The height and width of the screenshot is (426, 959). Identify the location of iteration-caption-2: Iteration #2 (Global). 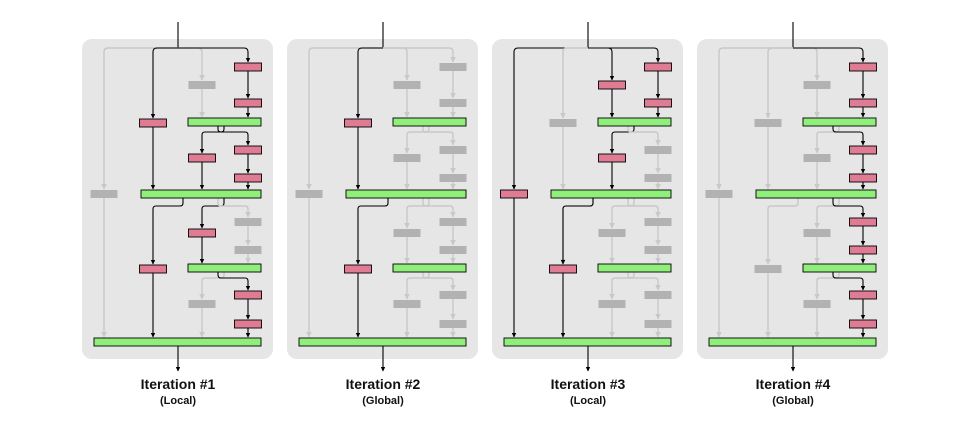
(383, 392).